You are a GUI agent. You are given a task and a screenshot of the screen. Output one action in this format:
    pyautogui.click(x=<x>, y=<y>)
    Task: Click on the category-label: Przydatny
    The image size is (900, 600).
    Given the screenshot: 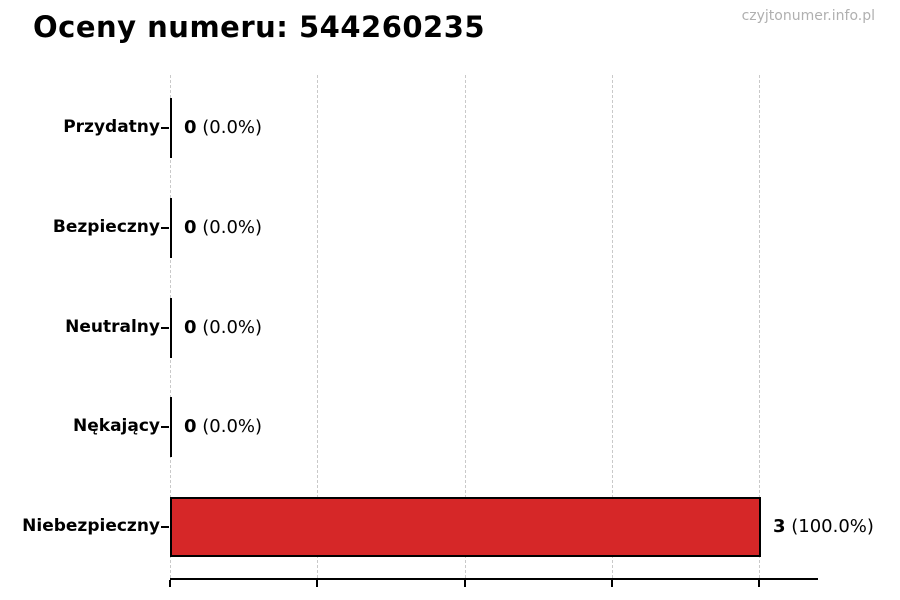 What is the action you would take?
    pyautogui.click(x=111, y=127)
    